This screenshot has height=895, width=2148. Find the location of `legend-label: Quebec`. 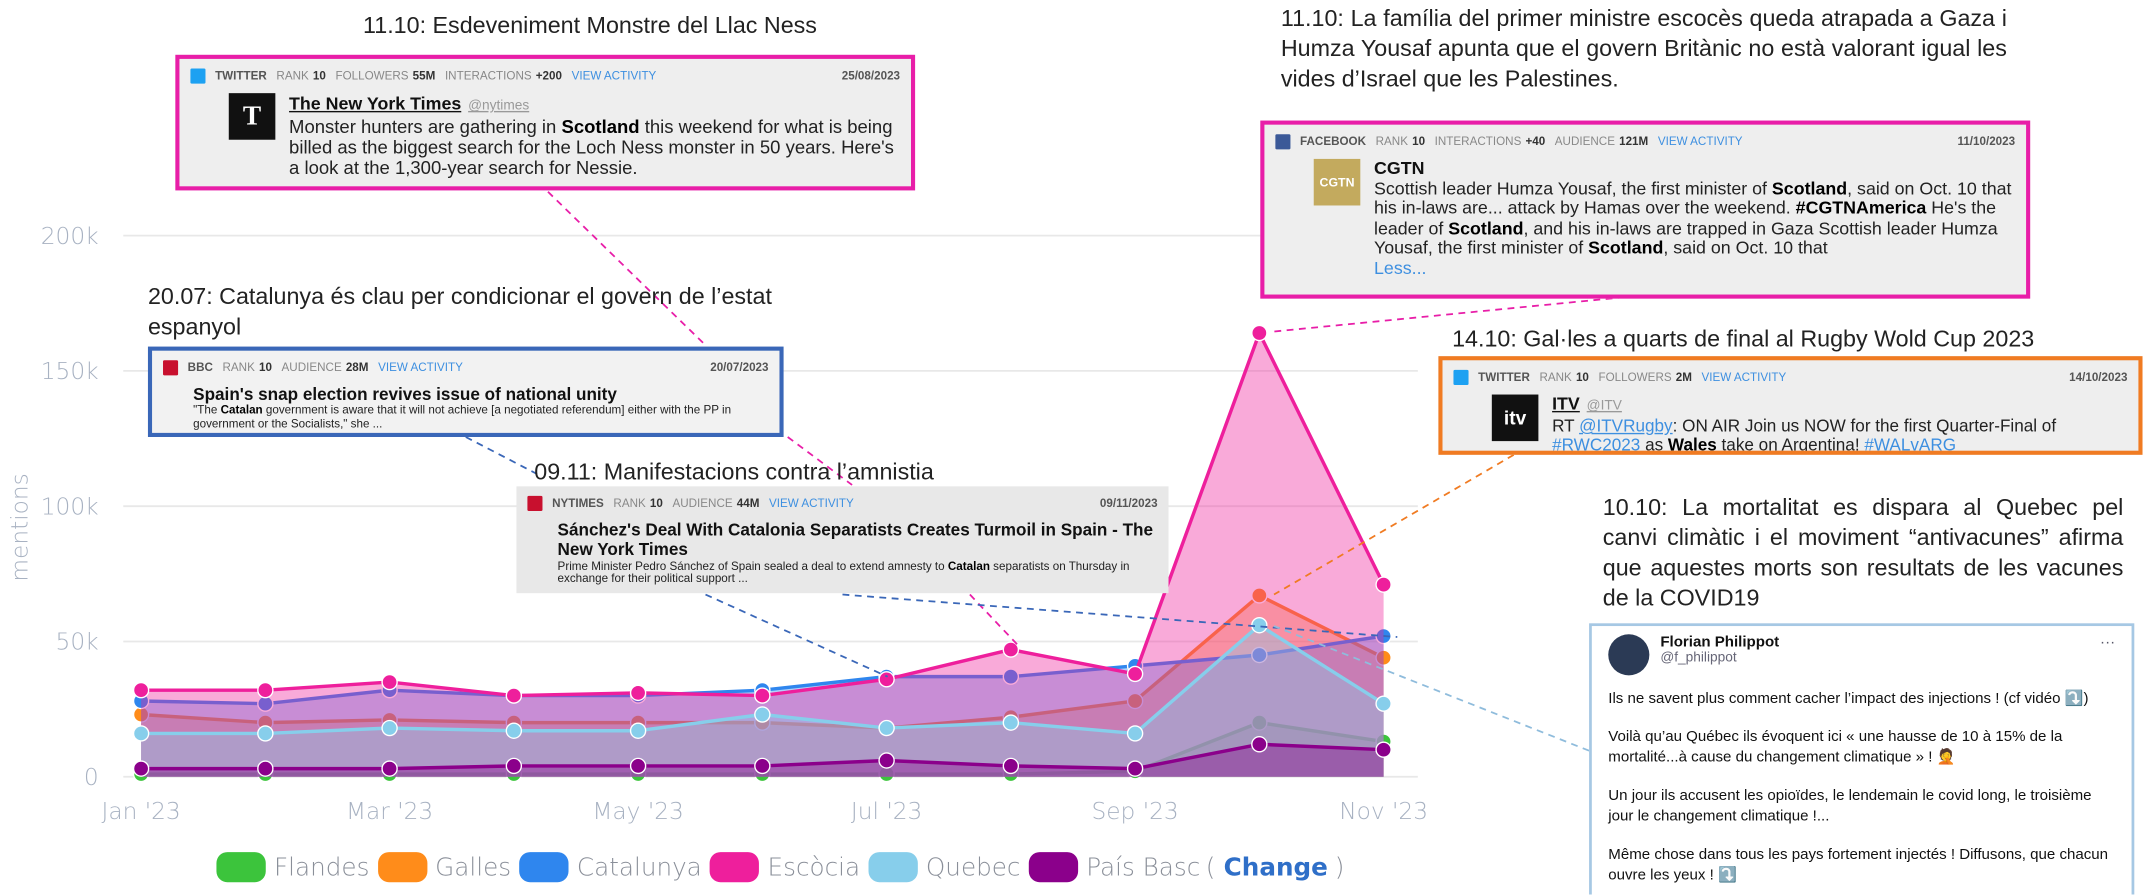

legend-label: Quebec is located at coordinates (973, 867).